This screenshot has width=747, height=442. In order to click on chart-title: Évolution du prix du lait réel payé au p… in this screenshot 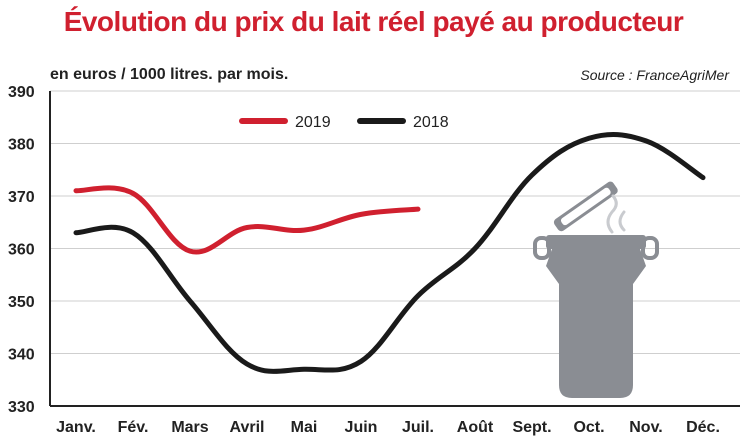, I will do `click(373, 21)`.